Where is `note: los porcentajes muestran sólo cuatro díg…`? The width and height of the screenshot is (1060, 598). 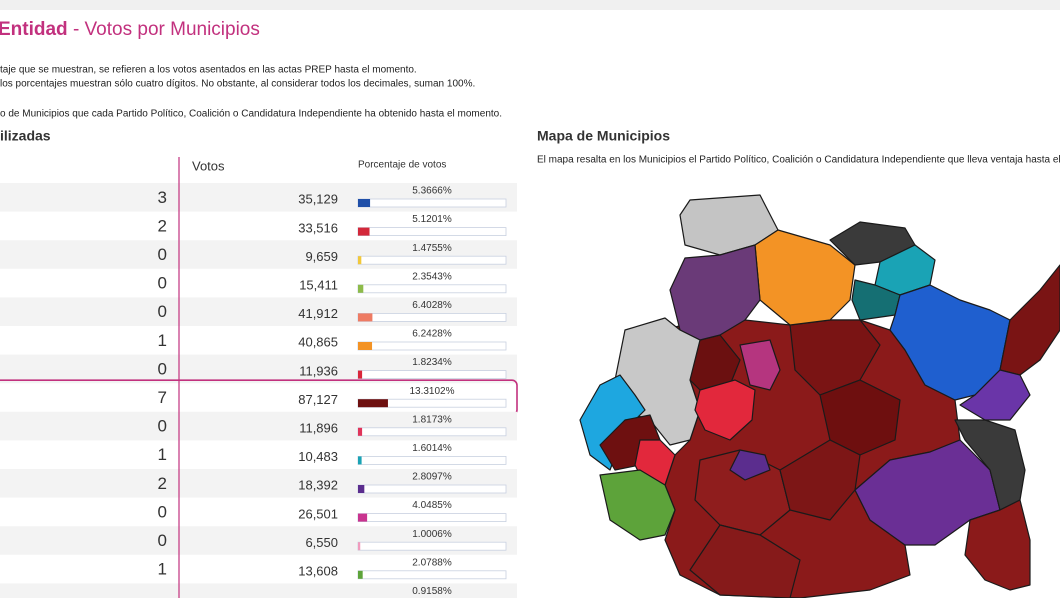 note: los porcentajes muestran sólo cuatro díg… is located at coordinates (237, 84).